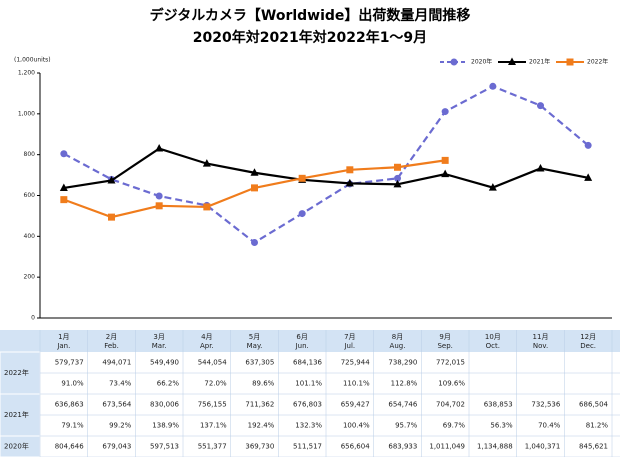 This screenshot has height=457, width=620. Describe the element at coordinates (398, 346) in the screenshot. I see `column-header: Aug.` at that location.